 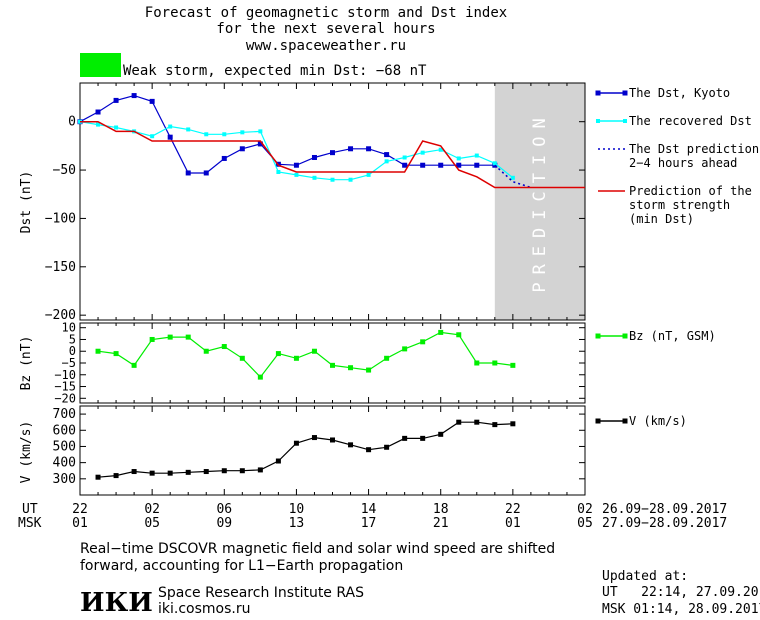 What do you see at coordinates (224, 523) in the screenshot?
I see `msk-tick-label: 09` at bounding box center [224, 523].